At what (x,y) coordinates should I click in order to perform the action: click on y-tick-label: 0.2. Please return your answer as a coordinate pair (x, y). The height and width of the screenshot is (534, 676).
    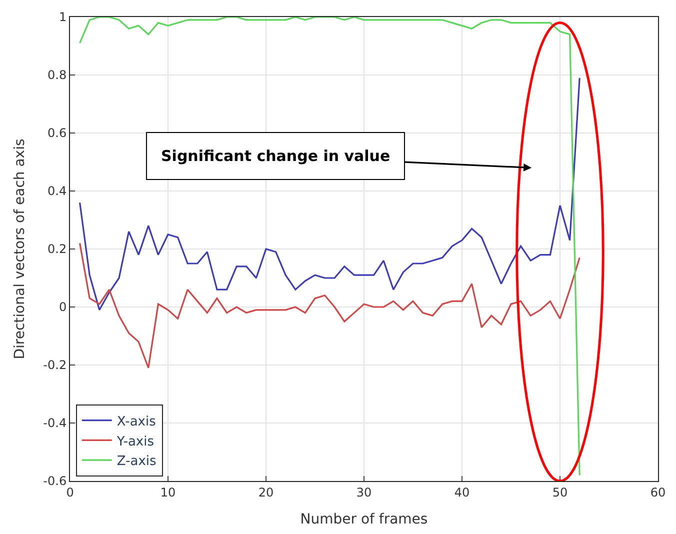
    Looking at the image, I should click on (57, 249).